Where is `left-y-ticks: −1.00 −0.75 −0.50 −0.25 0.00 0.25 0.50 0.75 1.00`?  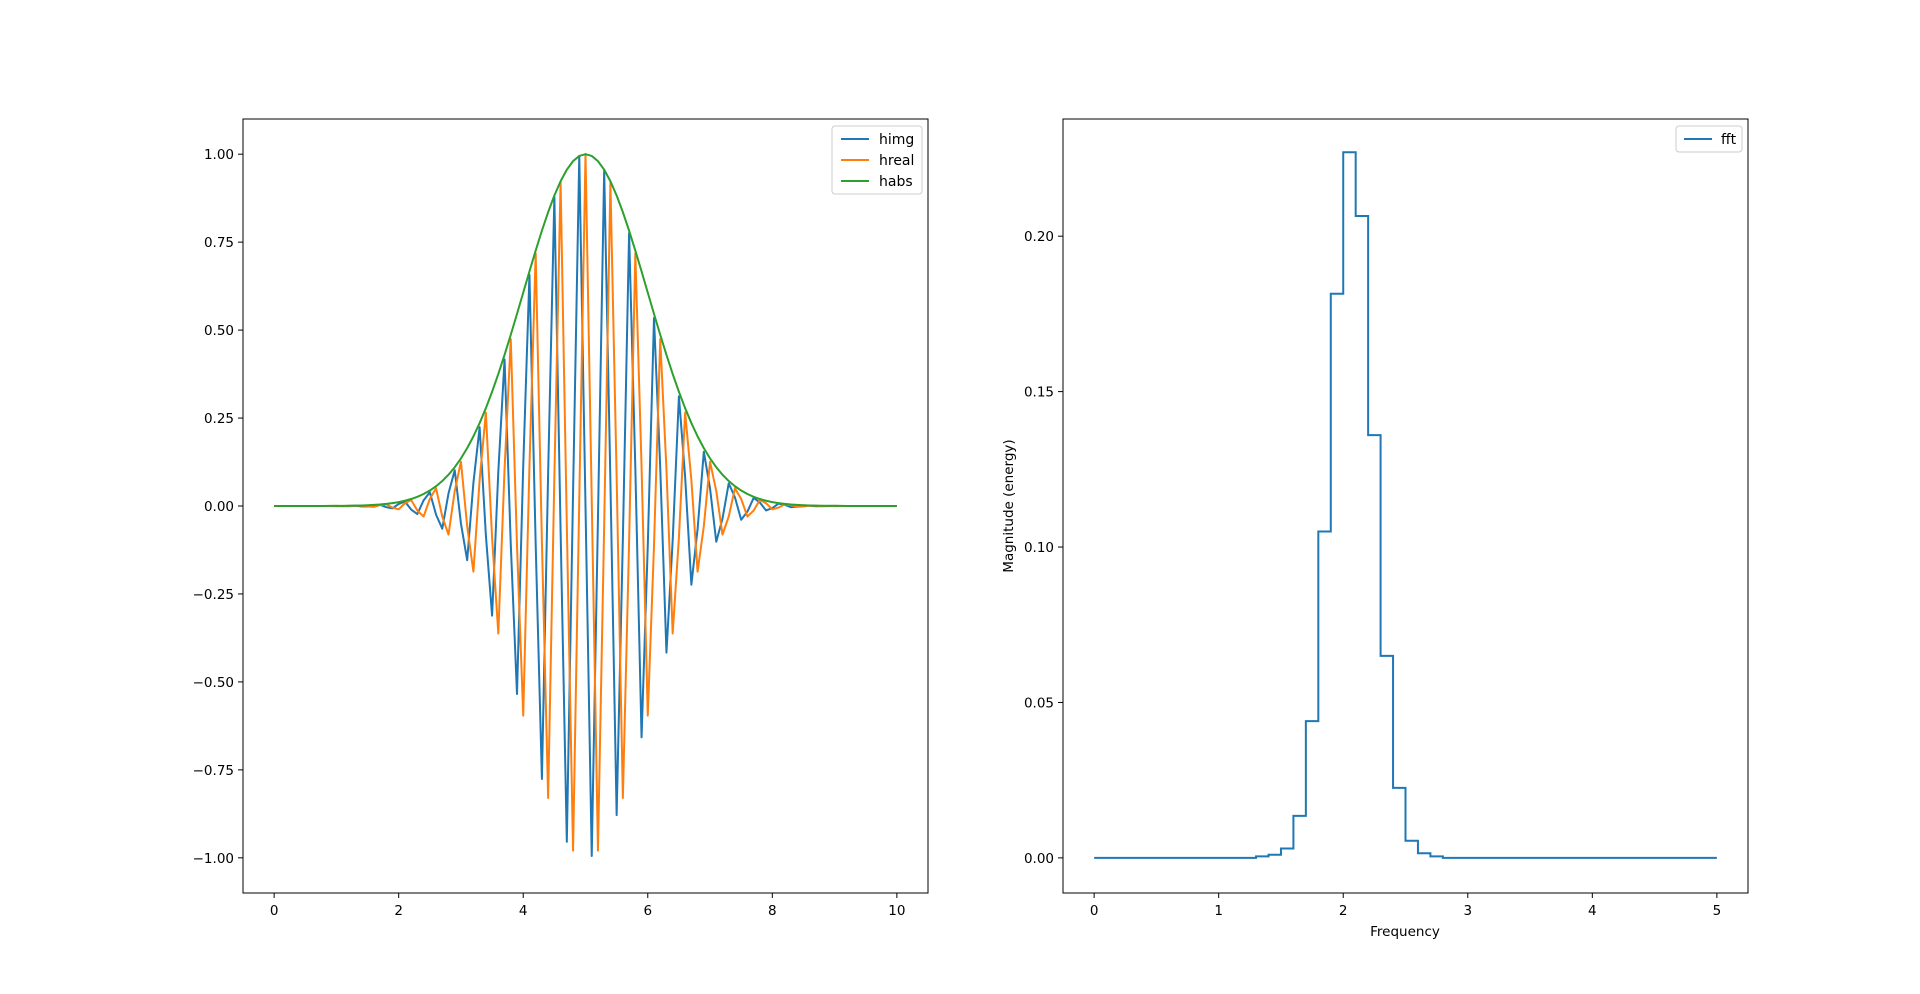
left-y-ticks: −1.00 −0.75 −0.50 −0.25 0.00 0.25 0.50 0.75 1.00 is located at coordinates (218, 507).